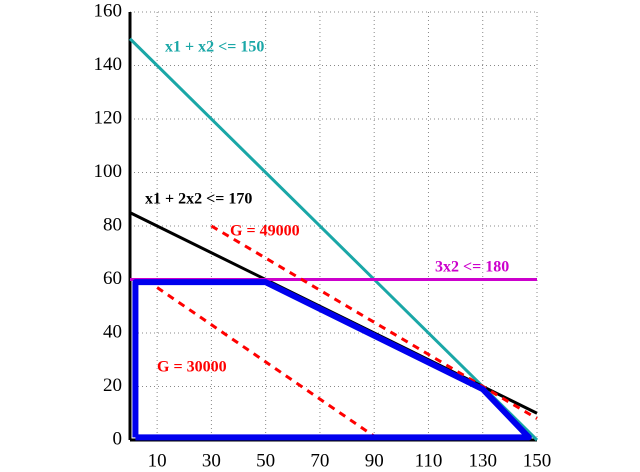 This screenshot has height=472, width=640. Describe the element at coordinates (537, 460) in the screenshot. I see `x-tick-label: 150` at that location.